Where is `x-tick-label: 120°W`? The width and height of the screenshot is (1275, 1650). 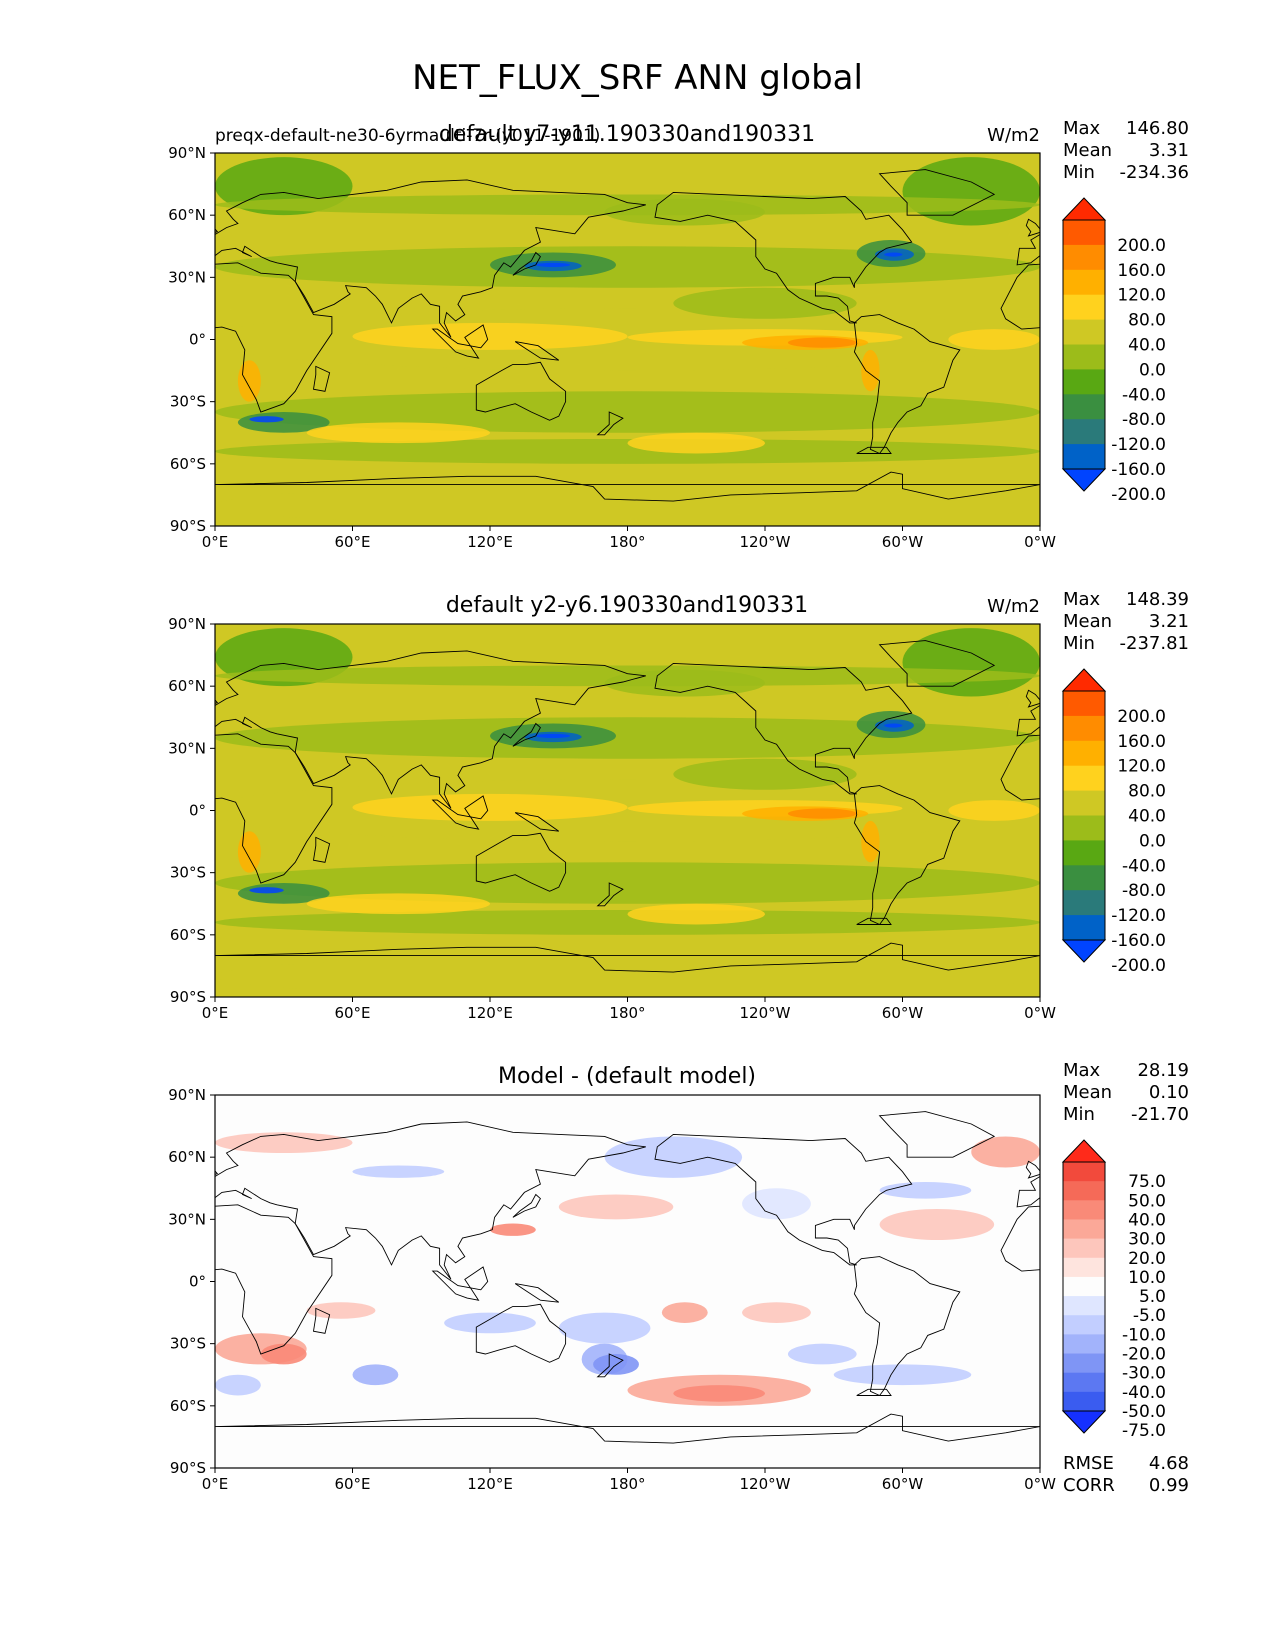
x-tick-label: 120°W is located at coordinates (765, 1013).